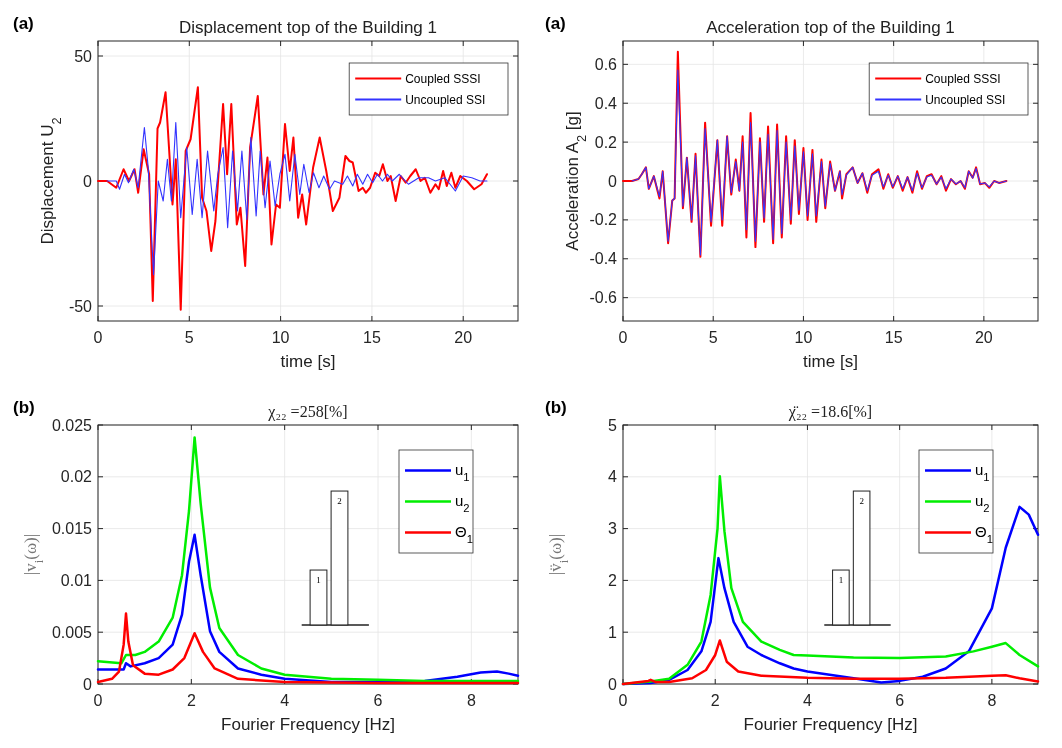  I want to click on y-tick-label: 0.005, so click(72, 632).